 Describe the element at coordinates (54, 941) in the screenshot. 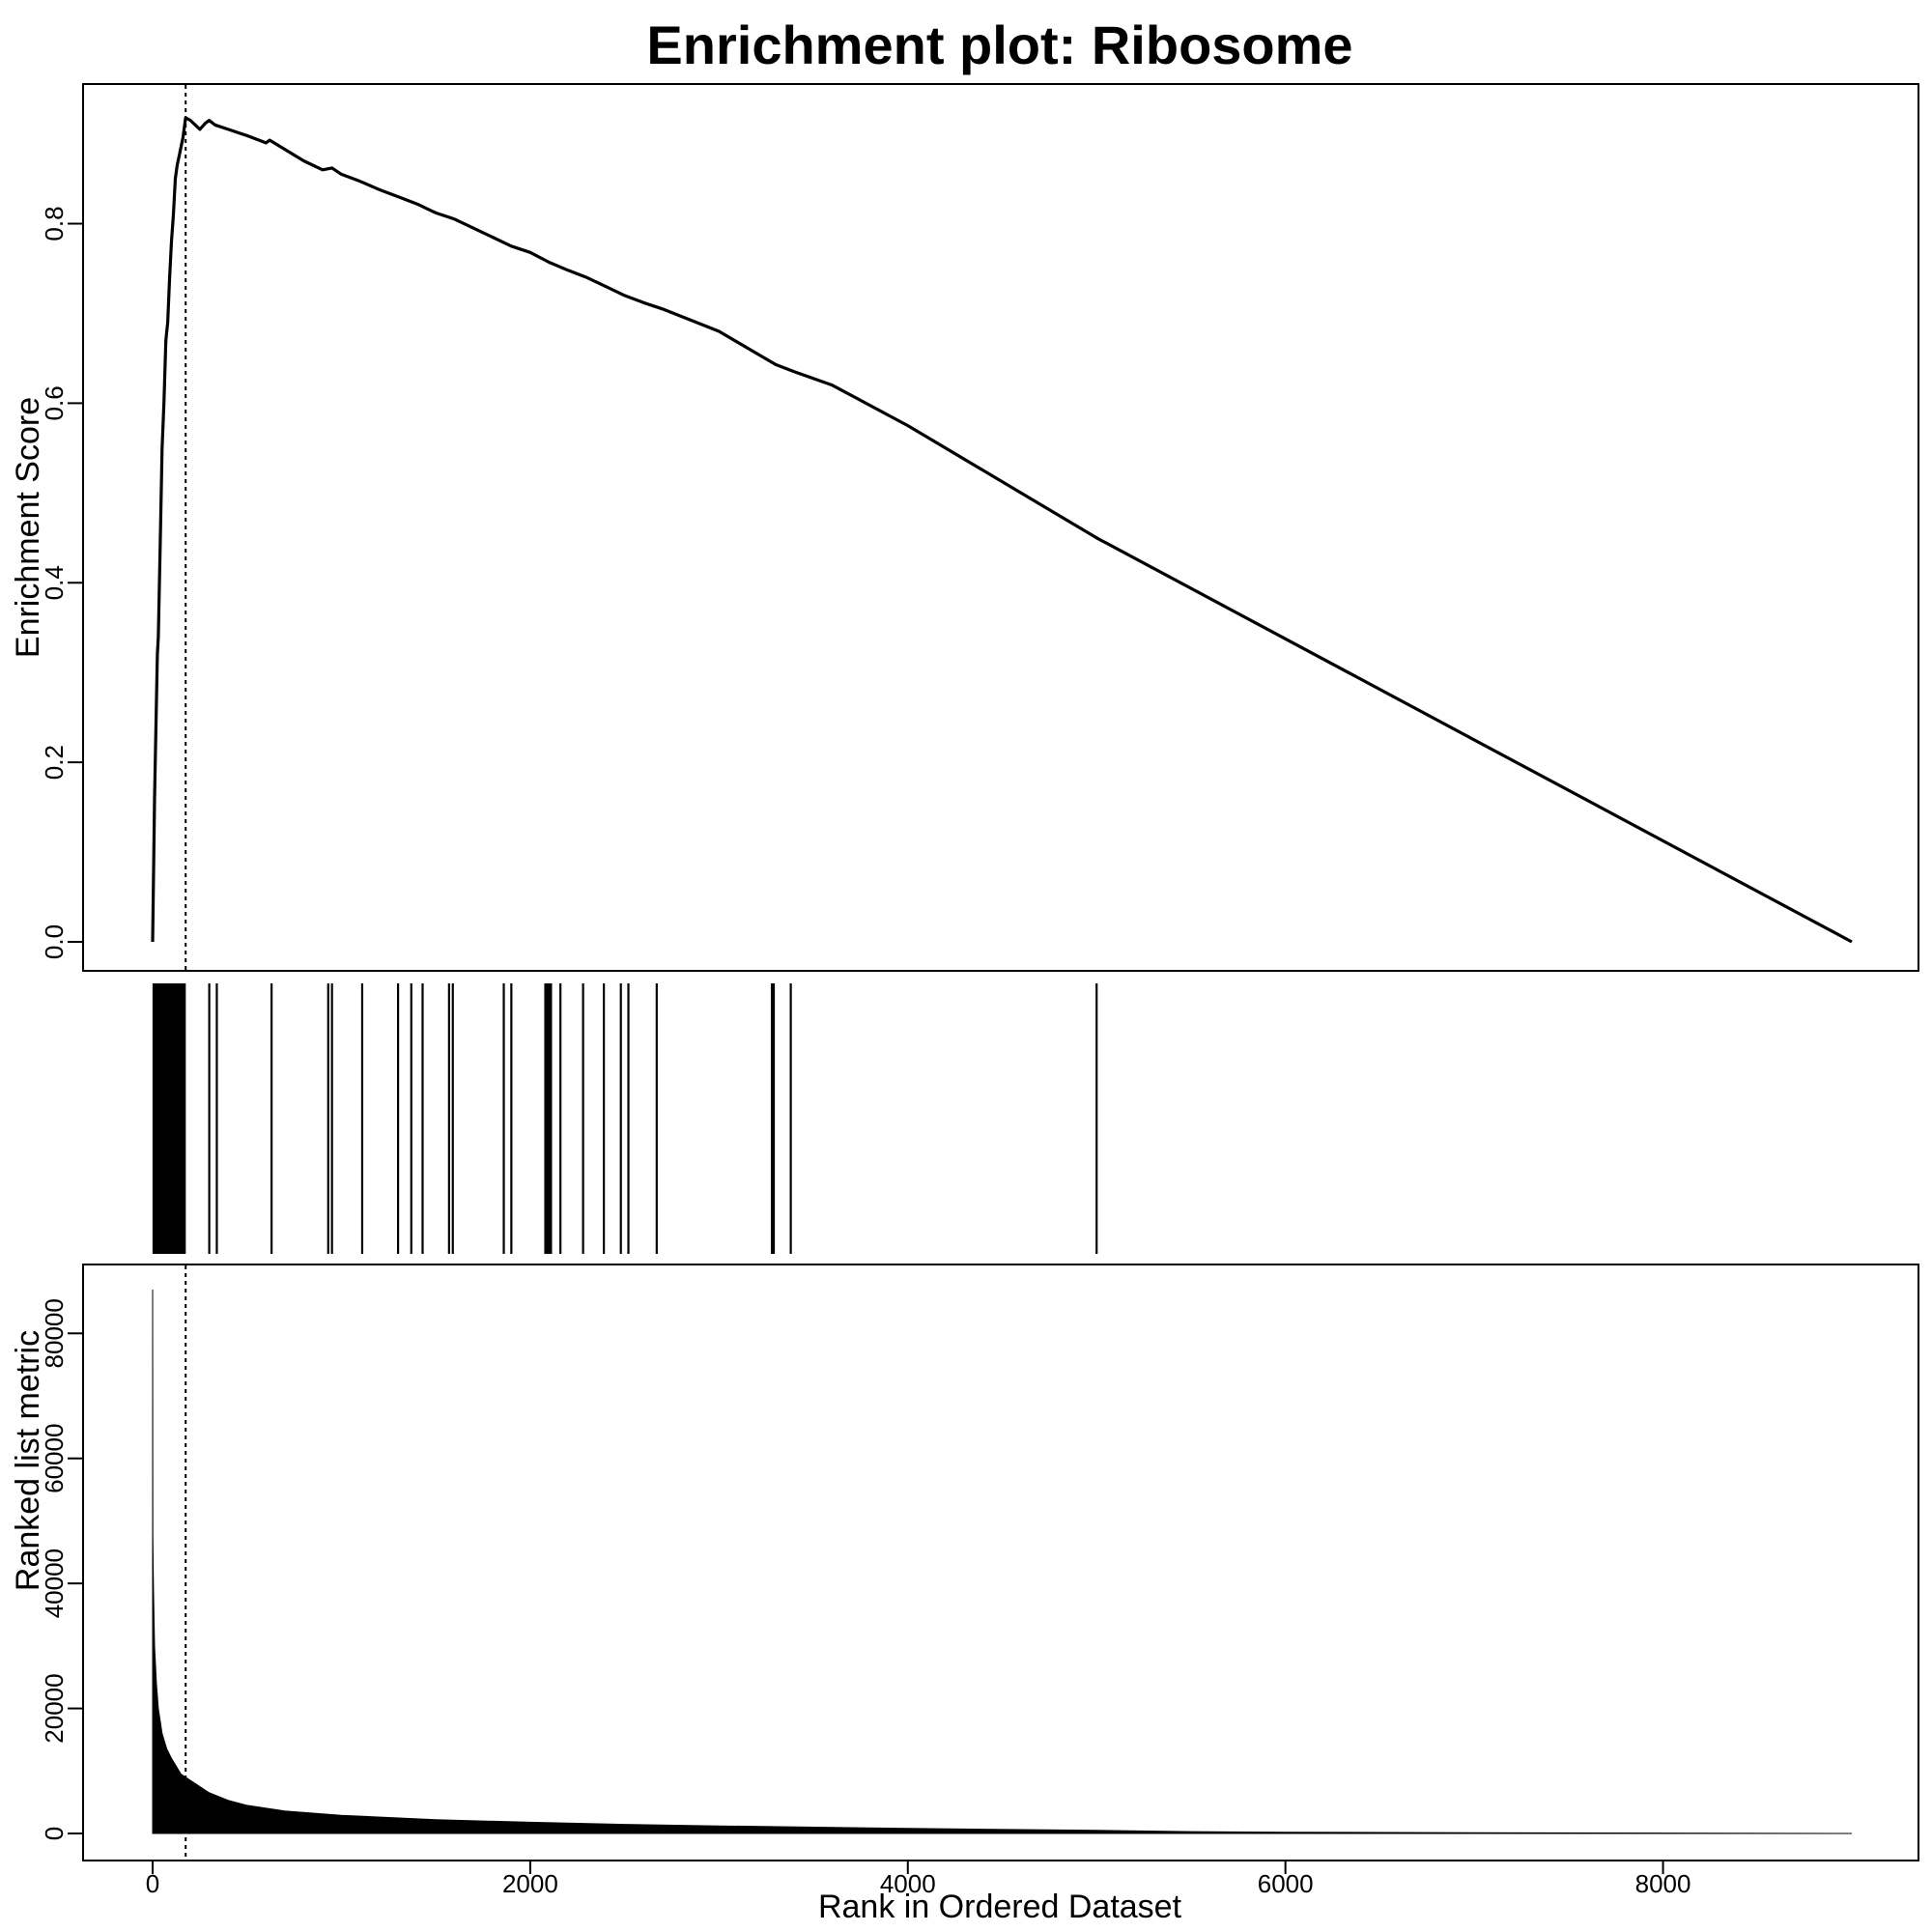

I see `es-y-tick-label: 0.0` at that location.